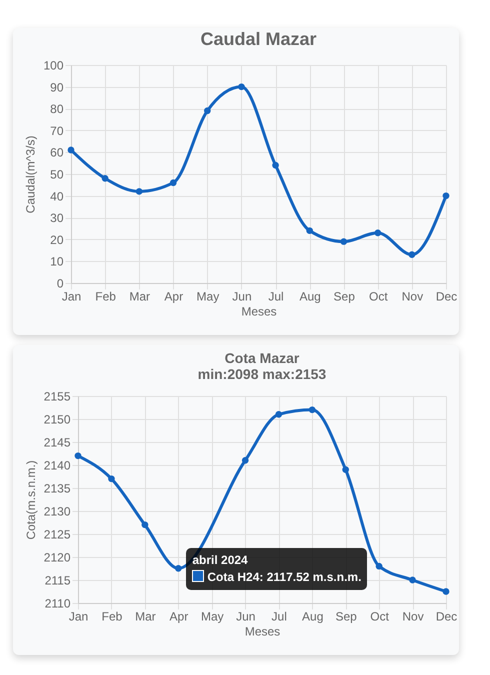 The height and width of the screenshot is (675, 490). Describe the element at coordinates (57, 131) in the screenshot. I see `y-tick-label: 70` at that location.